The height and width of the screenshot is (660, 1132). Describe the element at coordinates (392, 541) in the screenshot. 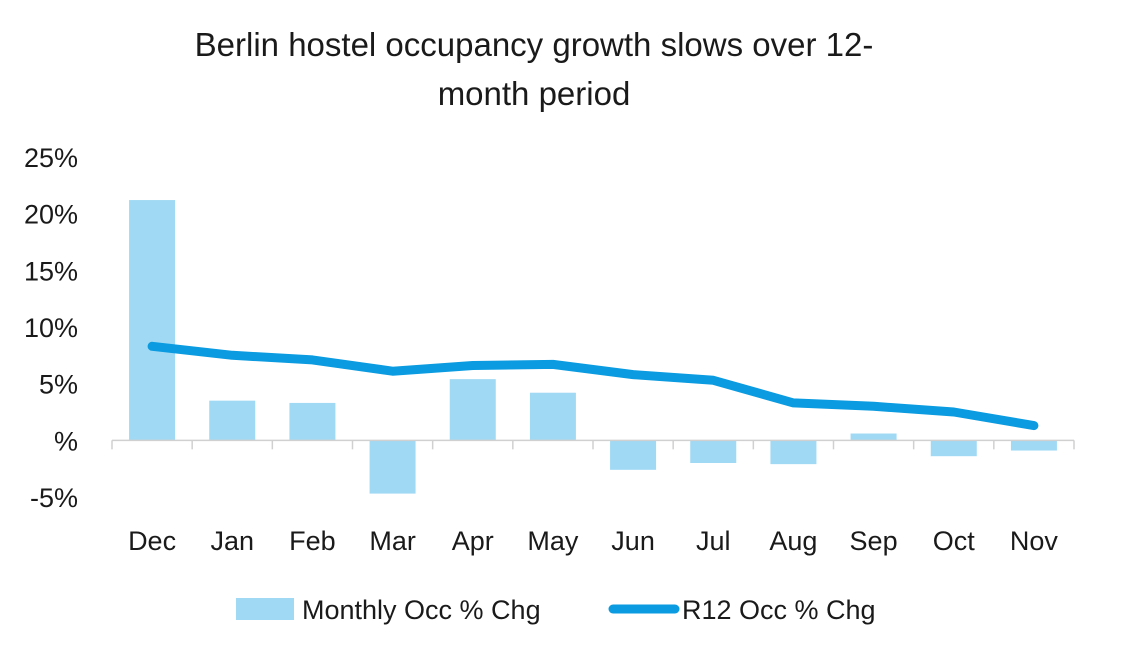

I see `x-tick-label: Mar` at that location.